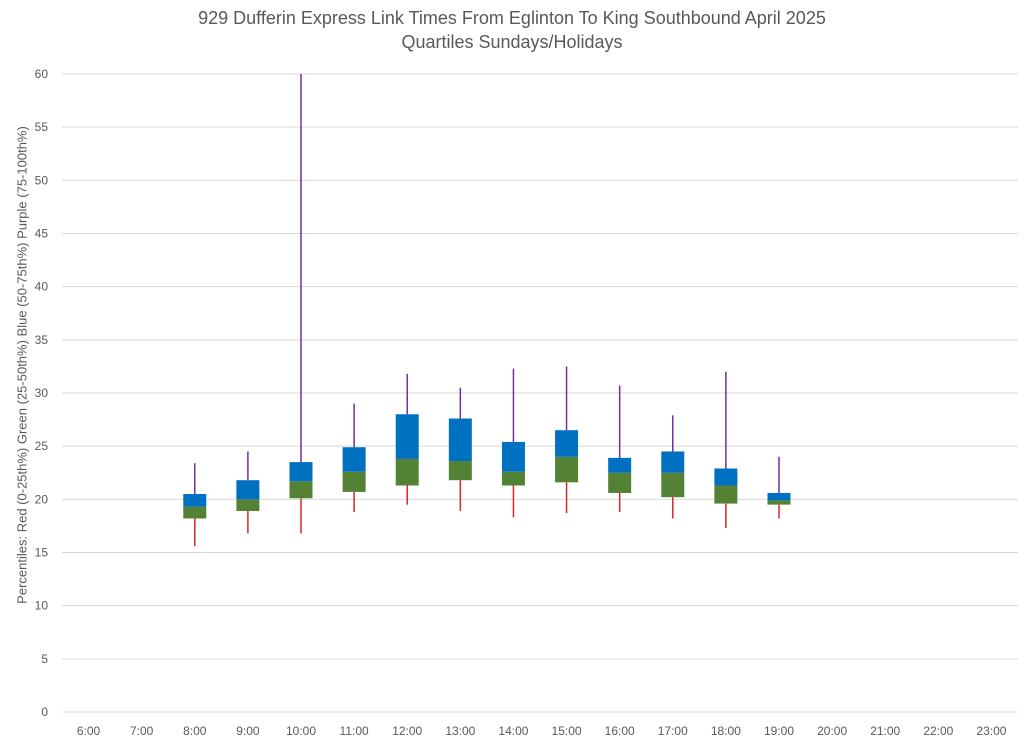 This screenshot has width=1024, height=744. What do you see at coordinates (885, 731) in the screenshot?
I see `x-tick-label: 21:00` at bounding box center [885, 731].